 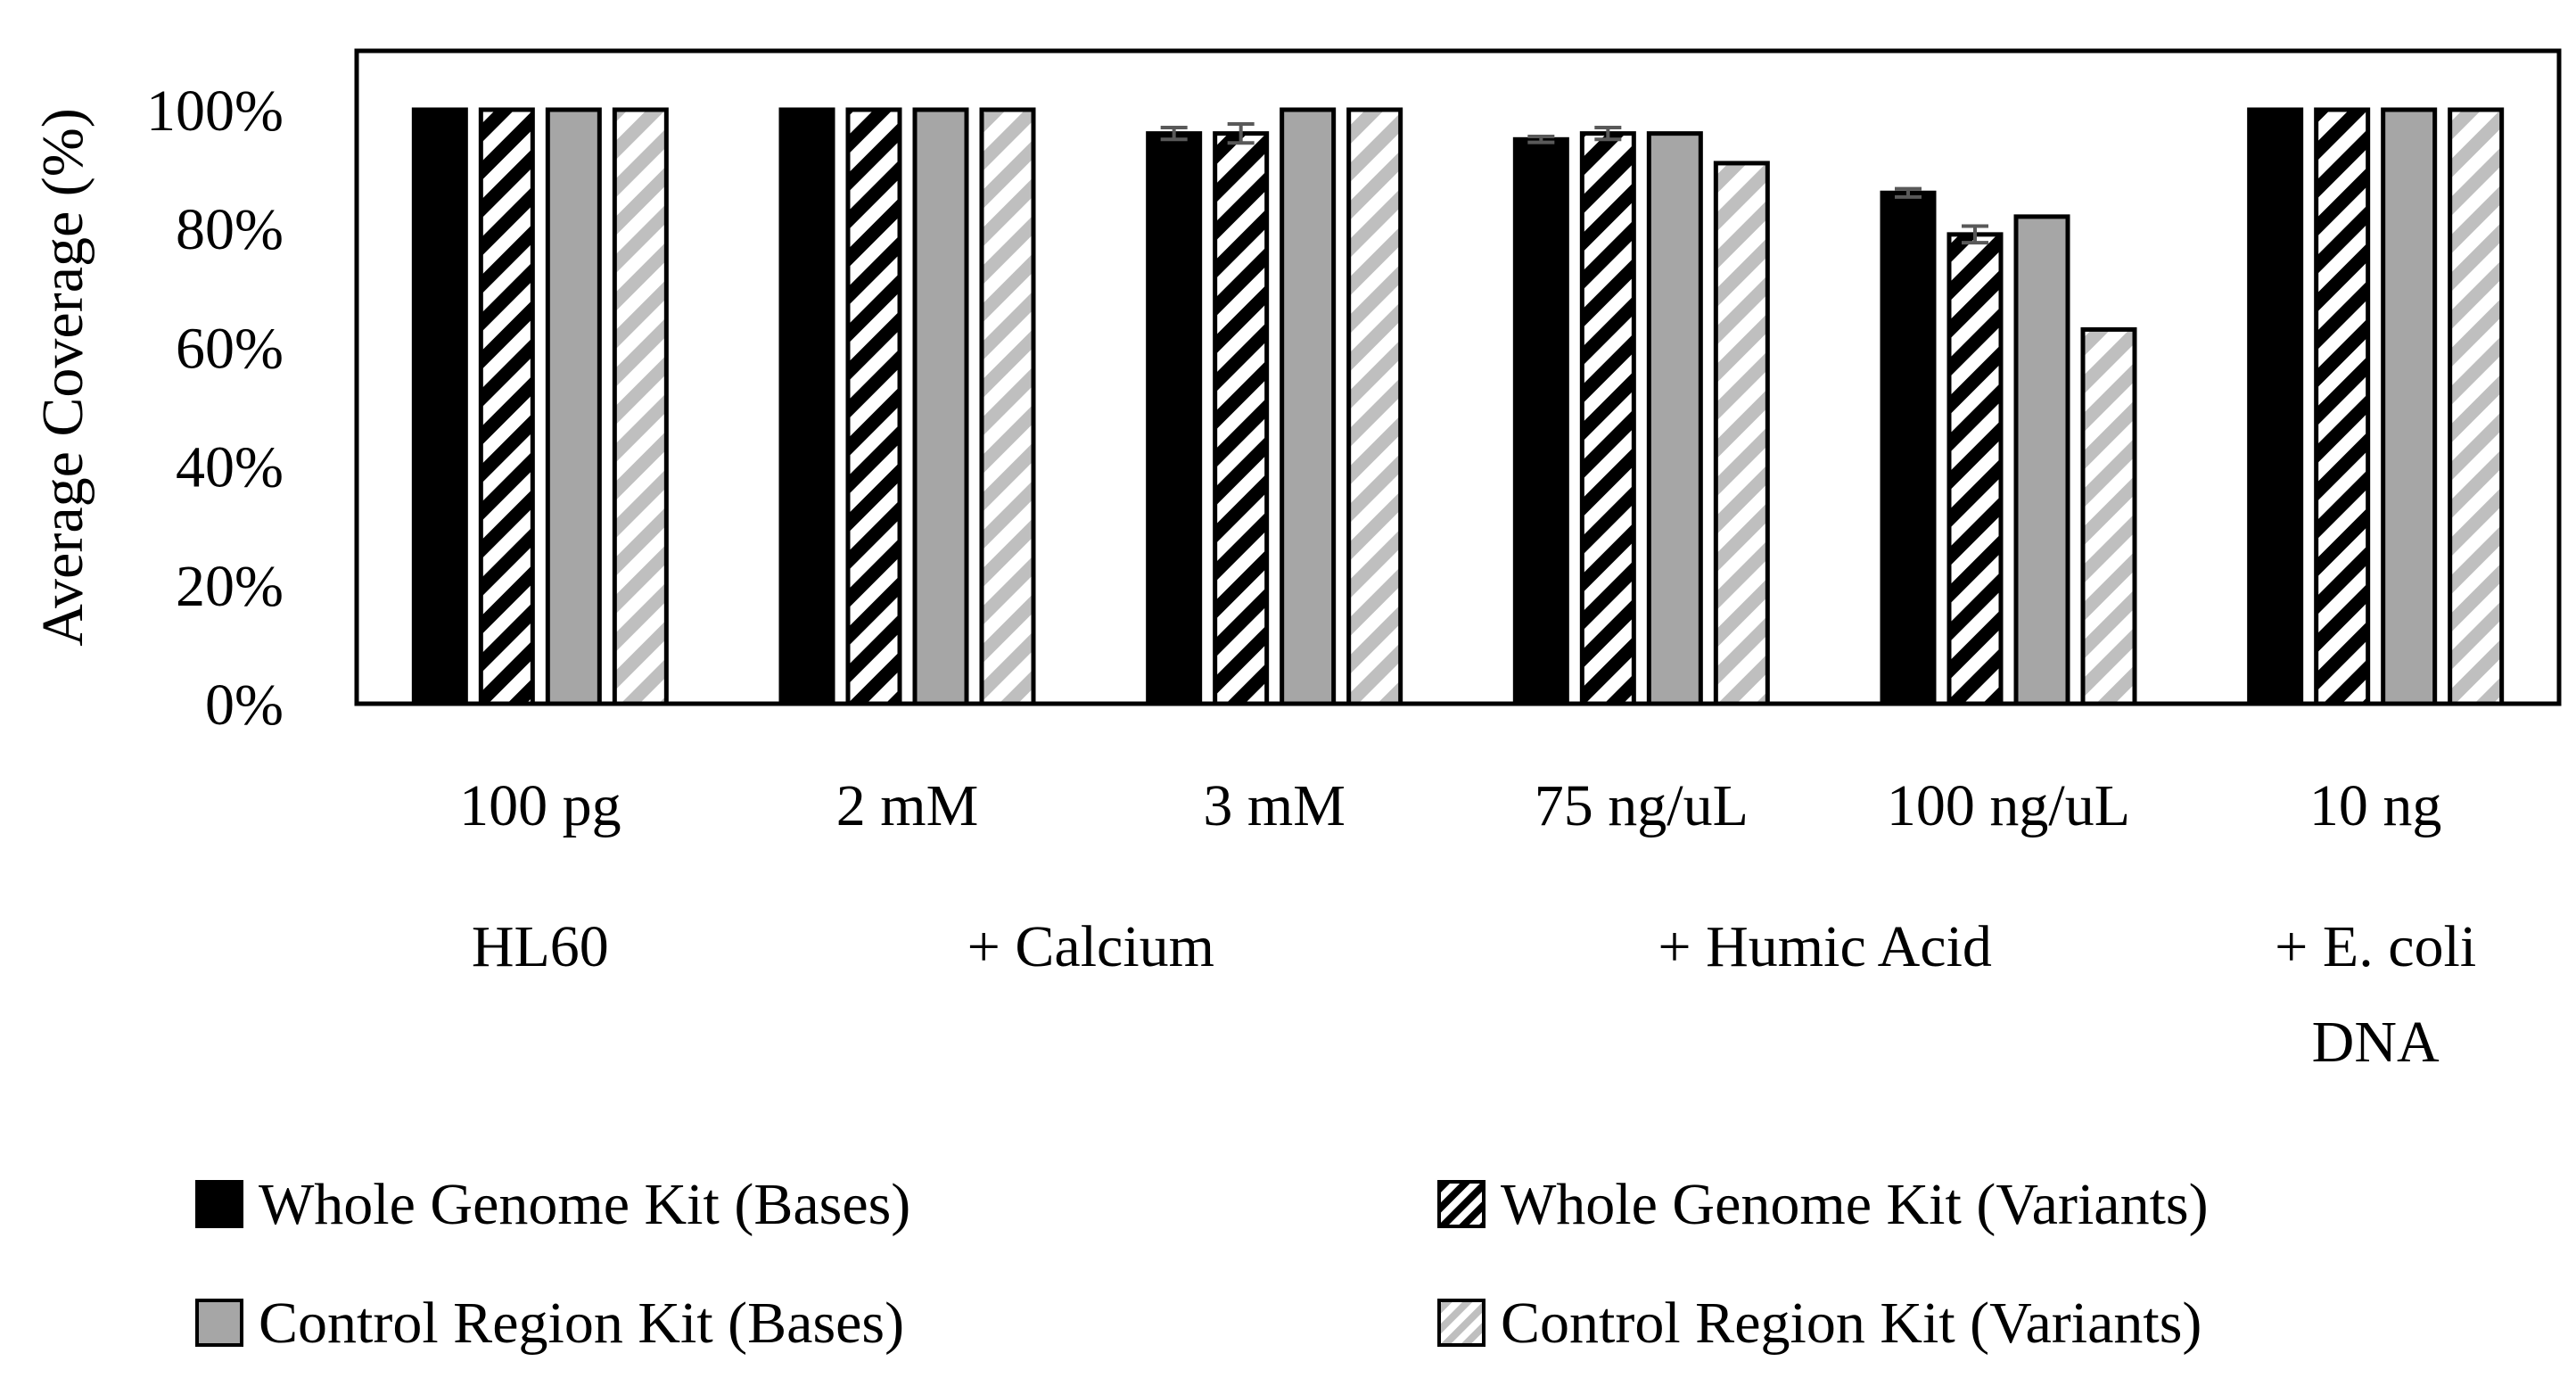 I want to click on bar-whole-genome-kit-variants-2-mm, so click(x=873, y=406).